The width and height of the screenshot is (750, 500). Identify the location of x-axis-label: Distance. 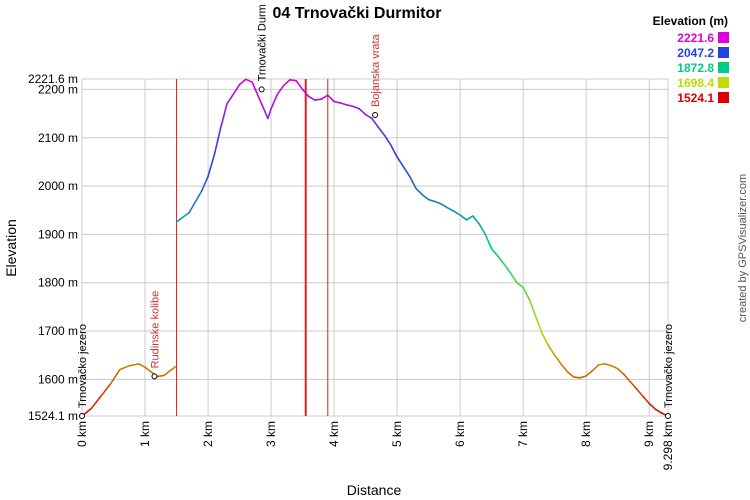
(374, 490).